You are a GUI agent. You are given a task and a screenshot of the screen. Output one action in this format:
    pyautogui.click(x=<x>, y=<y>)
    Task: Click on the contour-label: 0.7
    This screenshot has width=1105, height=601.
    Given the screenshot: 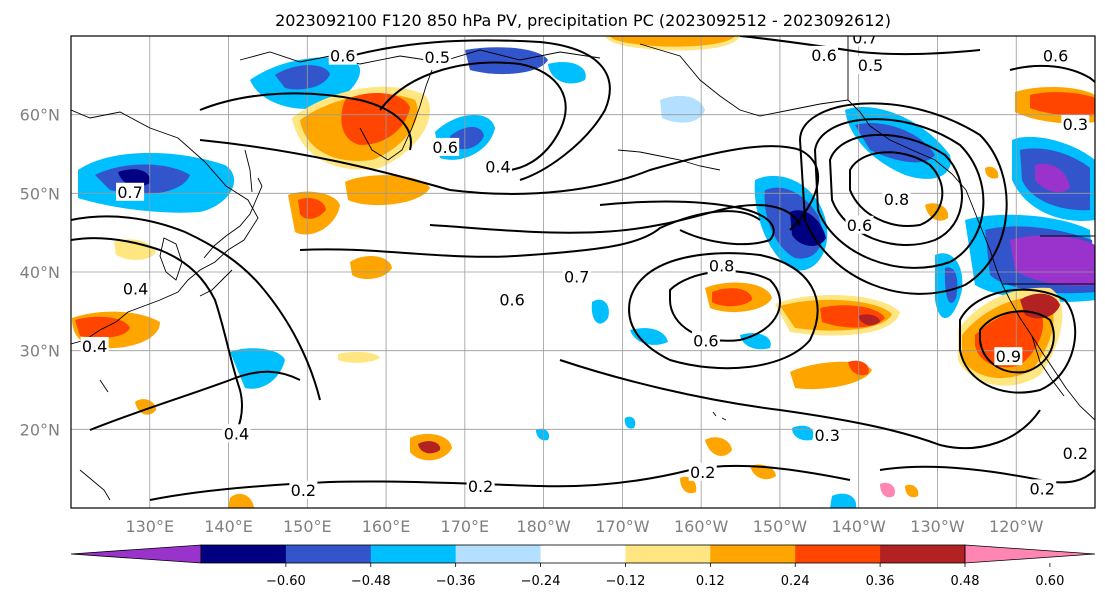 What is the action you would take?
    pyautogui.click(x=129, y=192)
    